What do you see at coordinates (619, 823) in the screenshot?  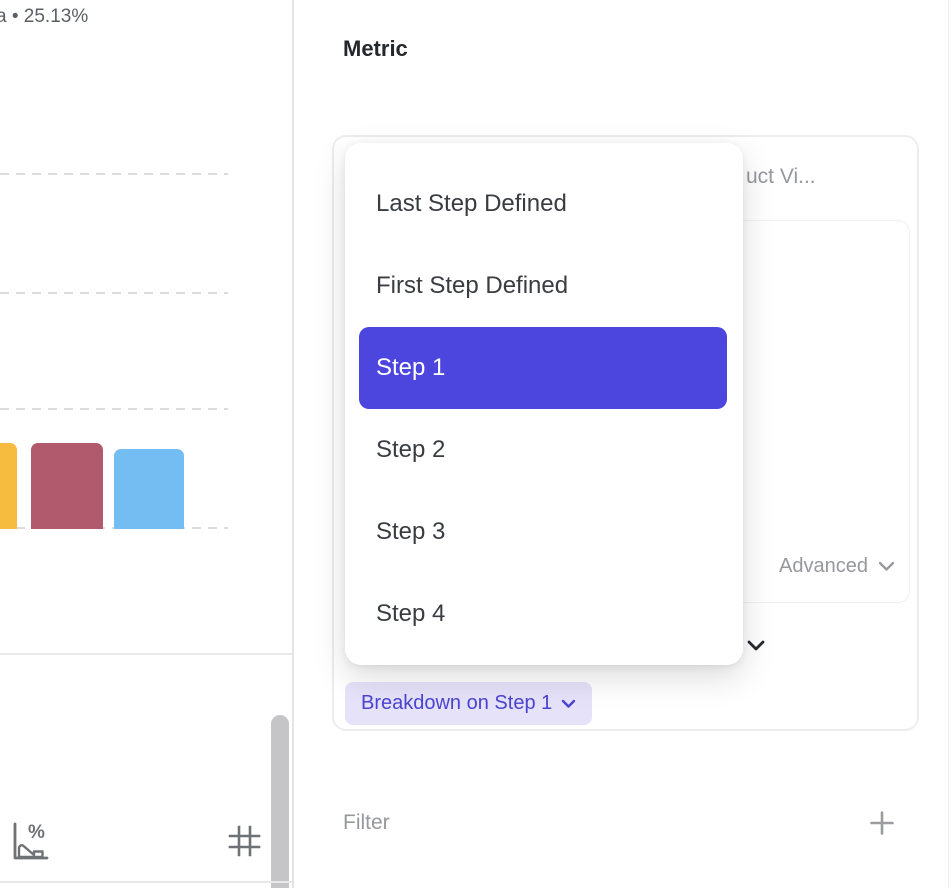 I see `filter-section: Filter` at bounding box center [619, 823].